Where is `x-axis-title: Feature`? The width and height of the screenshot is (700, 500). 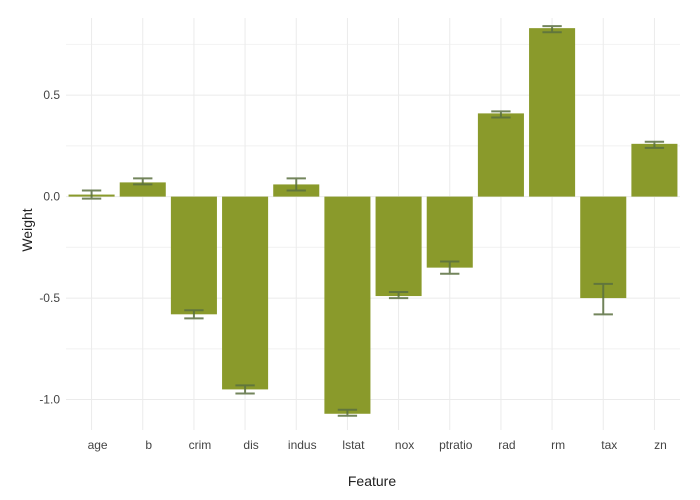
x-axis-title: Feature is located at coordinates (372, 481).